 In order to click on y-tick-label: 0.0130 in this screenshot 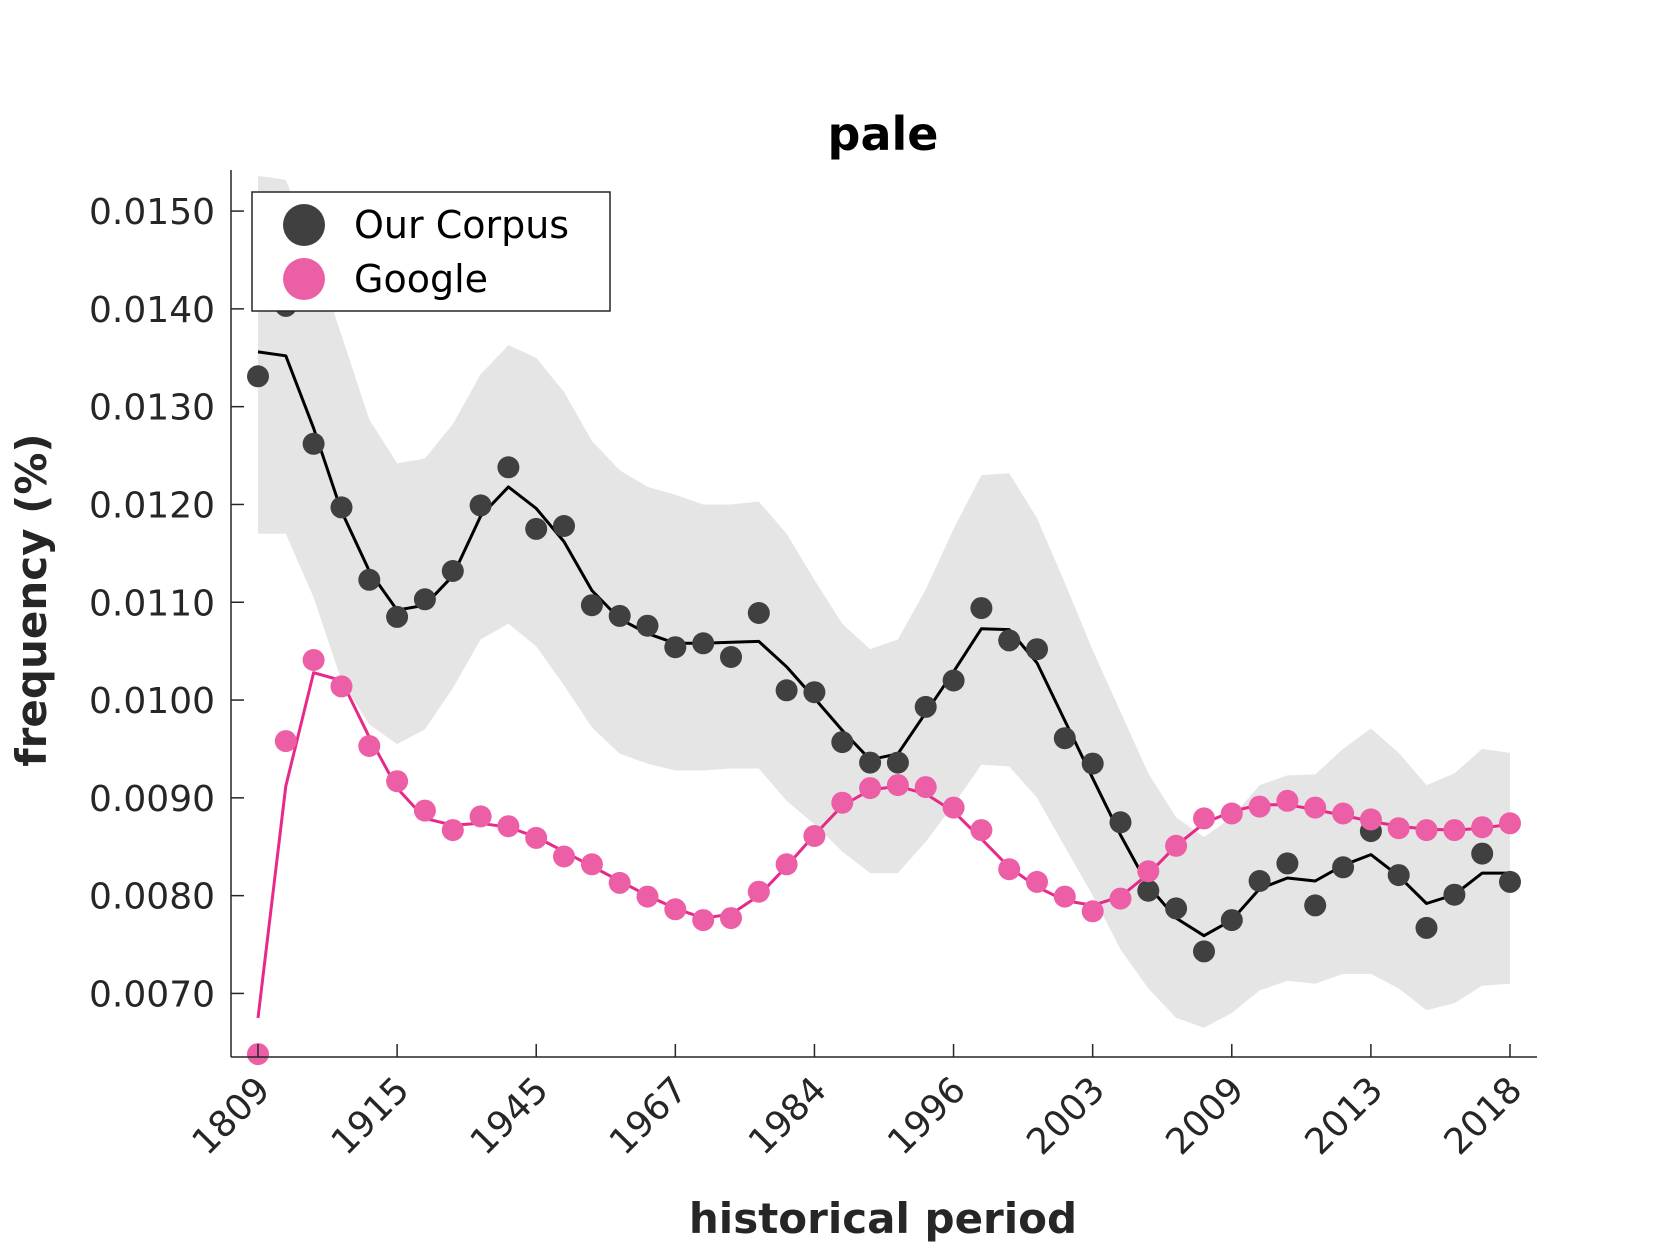, I will do `click(152, 408)`.